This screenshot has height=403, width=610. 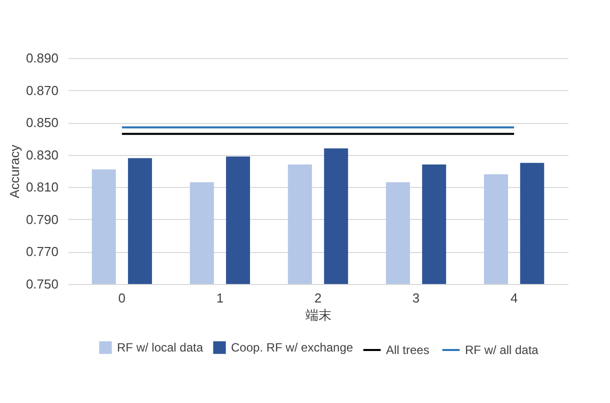 I want to click on x-tick-label: 3, so click(x=416, y=298).